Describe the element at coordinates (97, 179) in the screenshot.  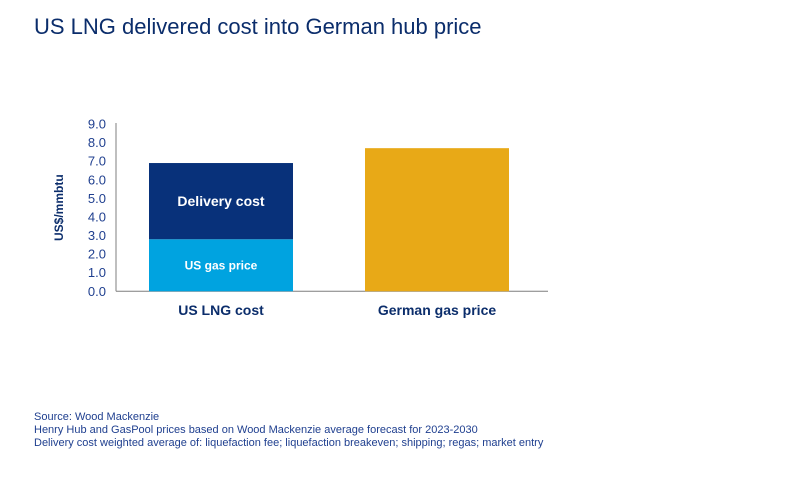
I see `y-tick-label: 6.0` at that location.